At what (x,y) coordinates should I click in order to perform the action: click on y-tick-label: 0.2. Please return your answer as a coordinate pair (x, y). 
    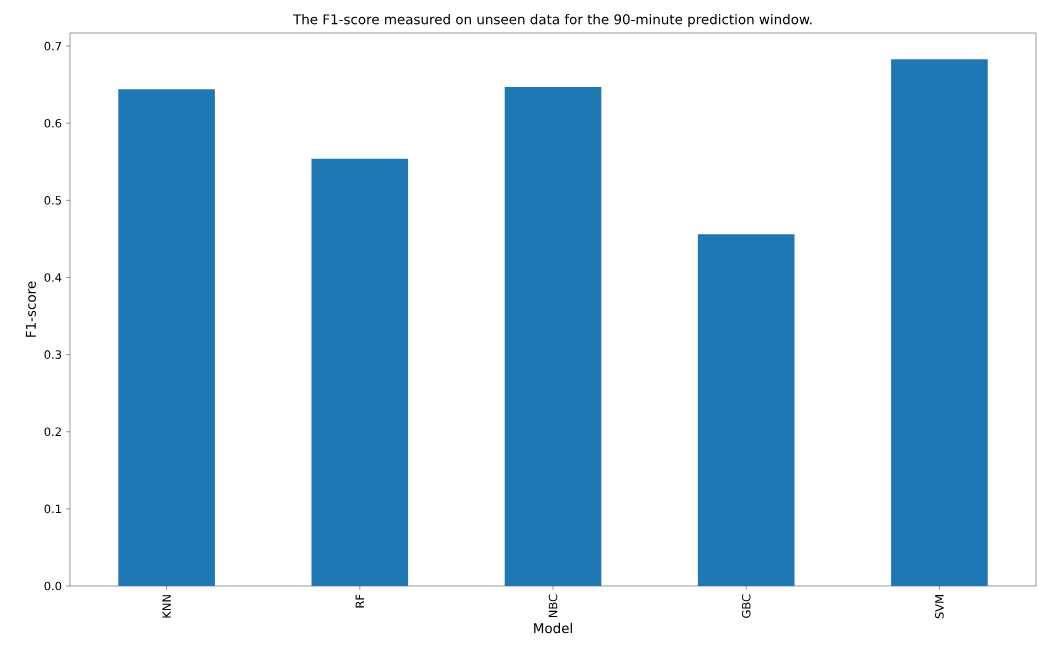
    Looking at the image, I should click on (52, 432).